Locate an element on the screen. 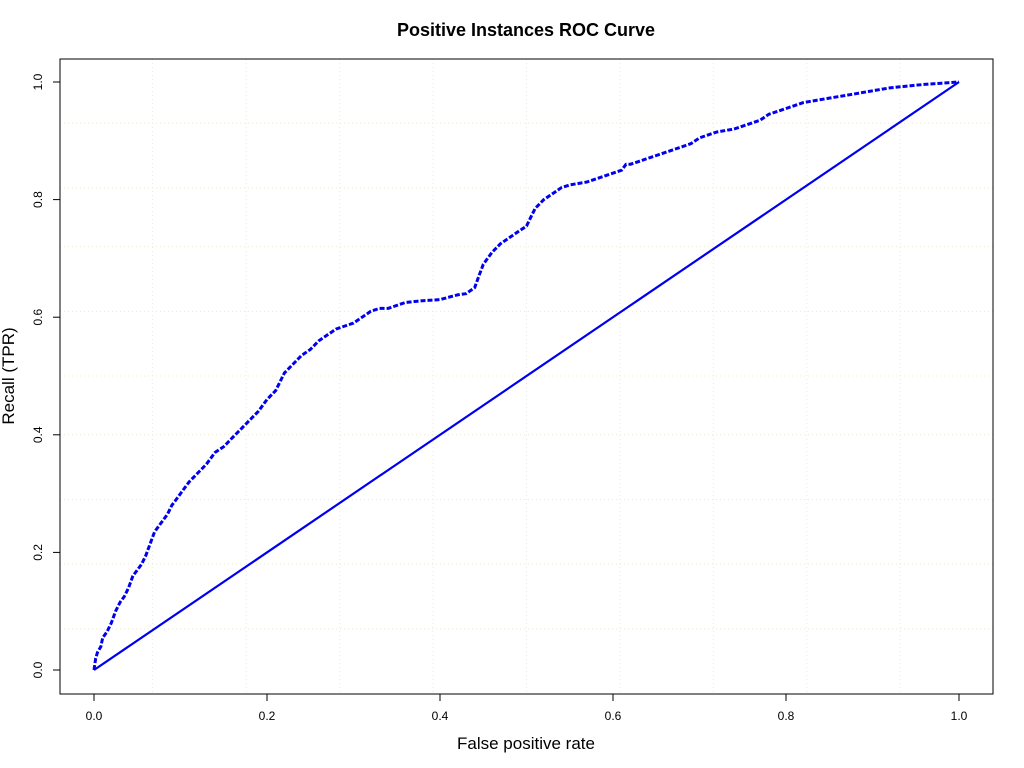  y-tick-label: 0.4 is located at coordinates (38, 434).